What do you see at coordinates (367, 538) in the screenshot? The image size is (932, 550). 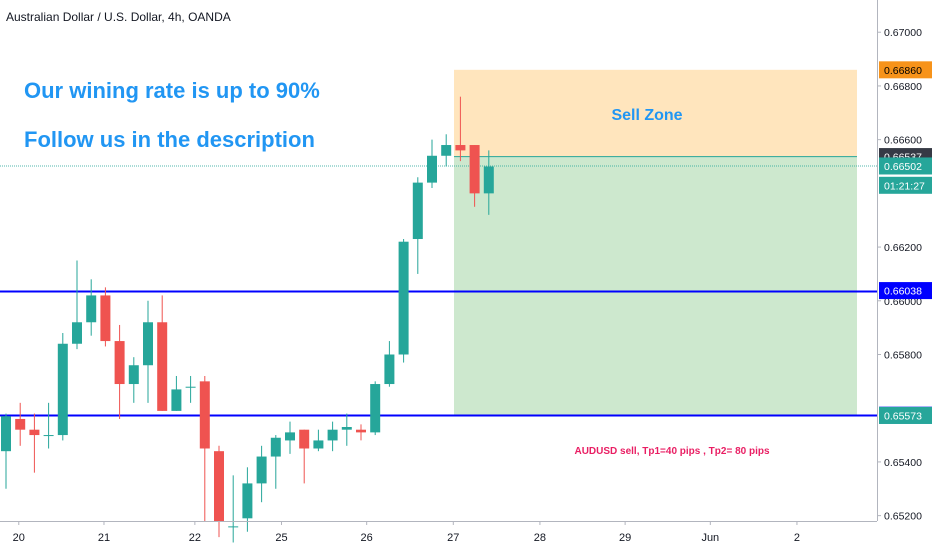 I see `time-label: 26` at bounding box center [367, 538].